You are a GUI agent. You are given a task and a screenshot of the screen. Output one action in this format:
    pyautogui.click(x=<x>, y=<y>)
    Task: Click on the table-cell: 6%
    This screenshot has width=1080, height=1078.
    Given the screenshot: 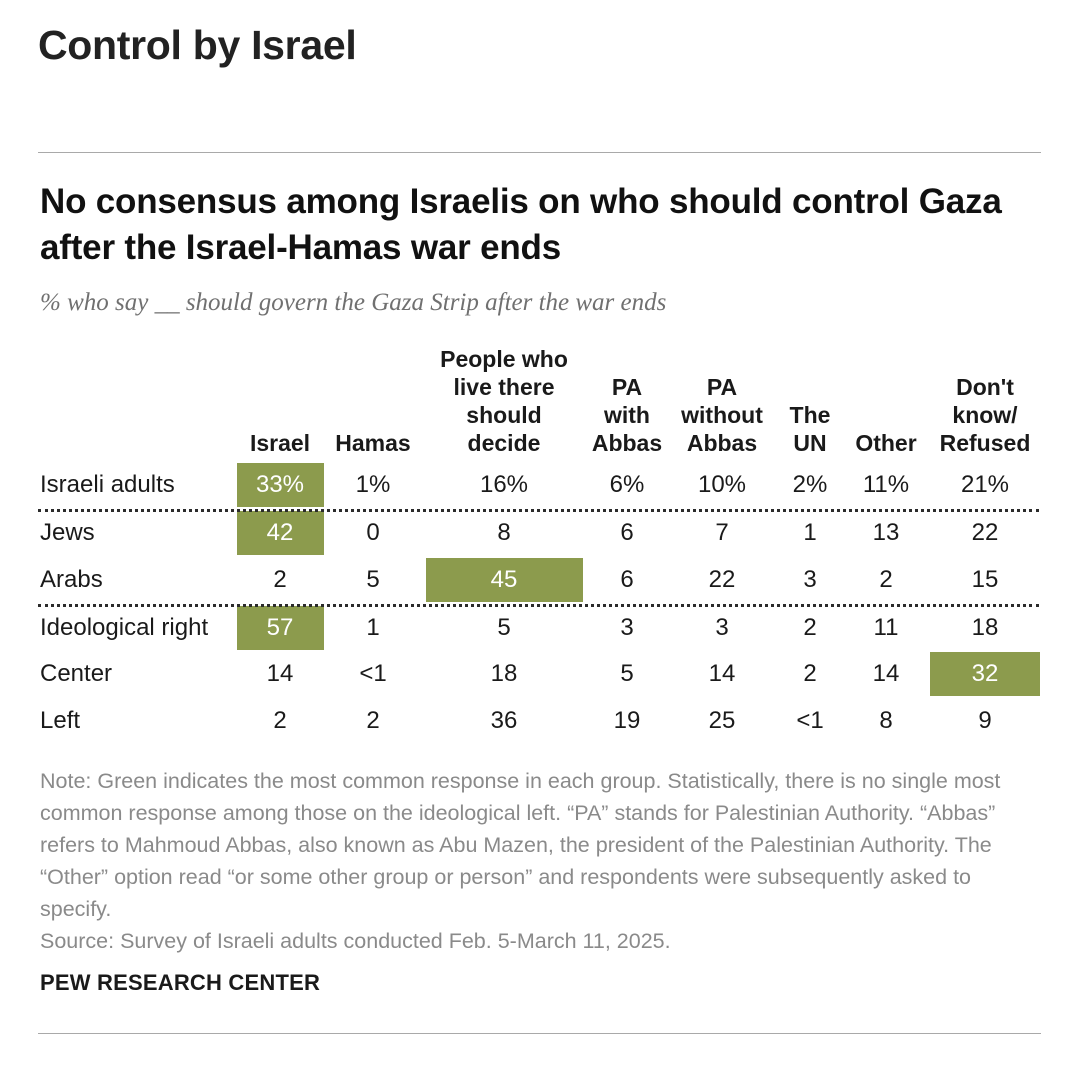 What is the action you would take?
    pyautogui.click(x=627, y=484)
    